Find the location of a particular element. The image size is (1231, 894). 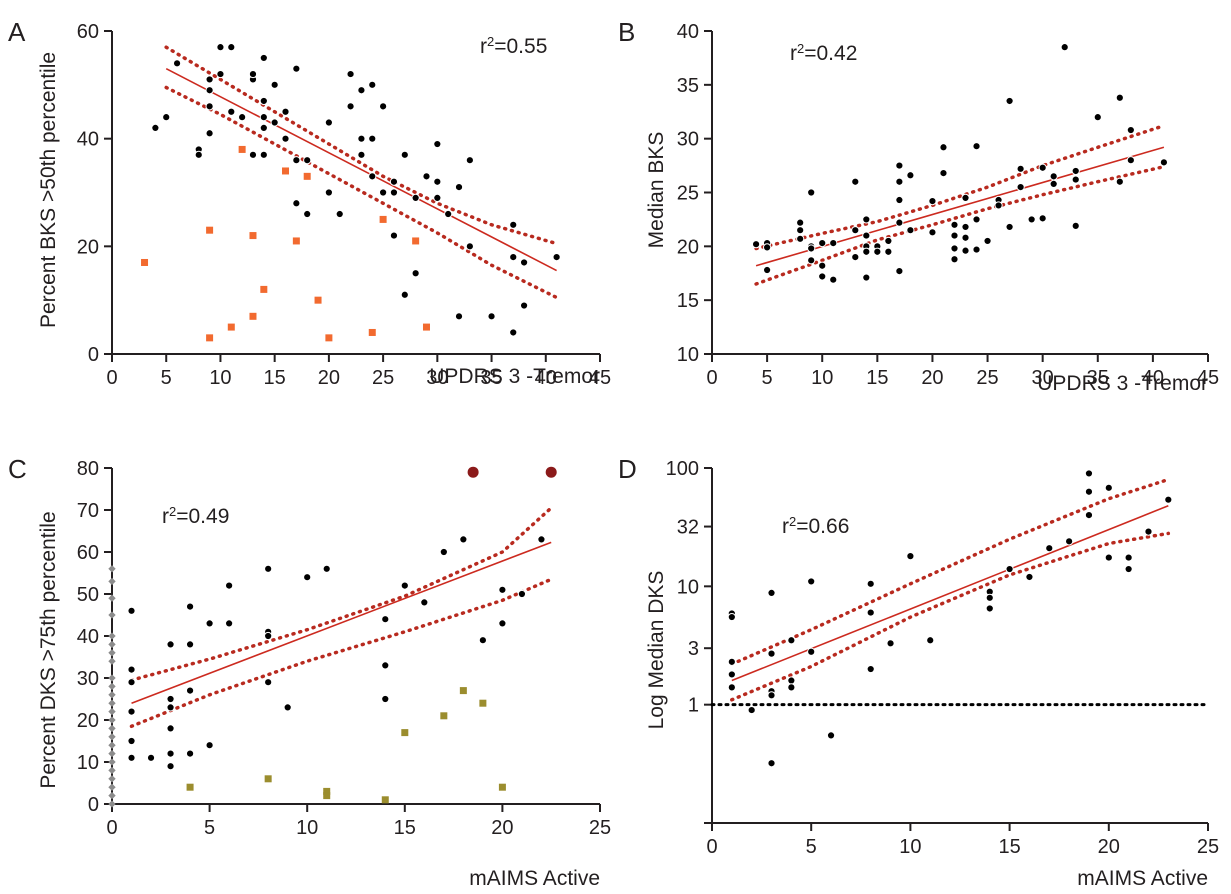

r-squared-sup: 2 is located at coordinates (800, 48).